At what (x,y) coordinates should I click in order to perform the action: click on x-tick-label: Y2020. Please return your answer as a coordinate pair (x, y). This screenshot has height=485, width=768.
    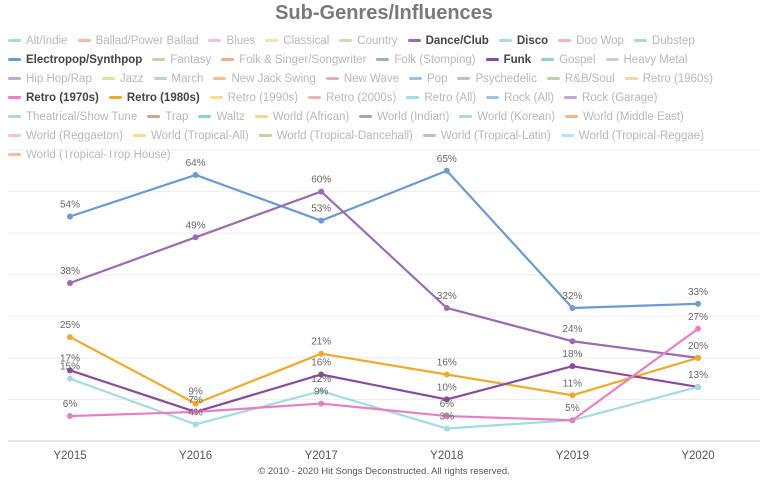
    Looking at the image, I should click on (697, 456).